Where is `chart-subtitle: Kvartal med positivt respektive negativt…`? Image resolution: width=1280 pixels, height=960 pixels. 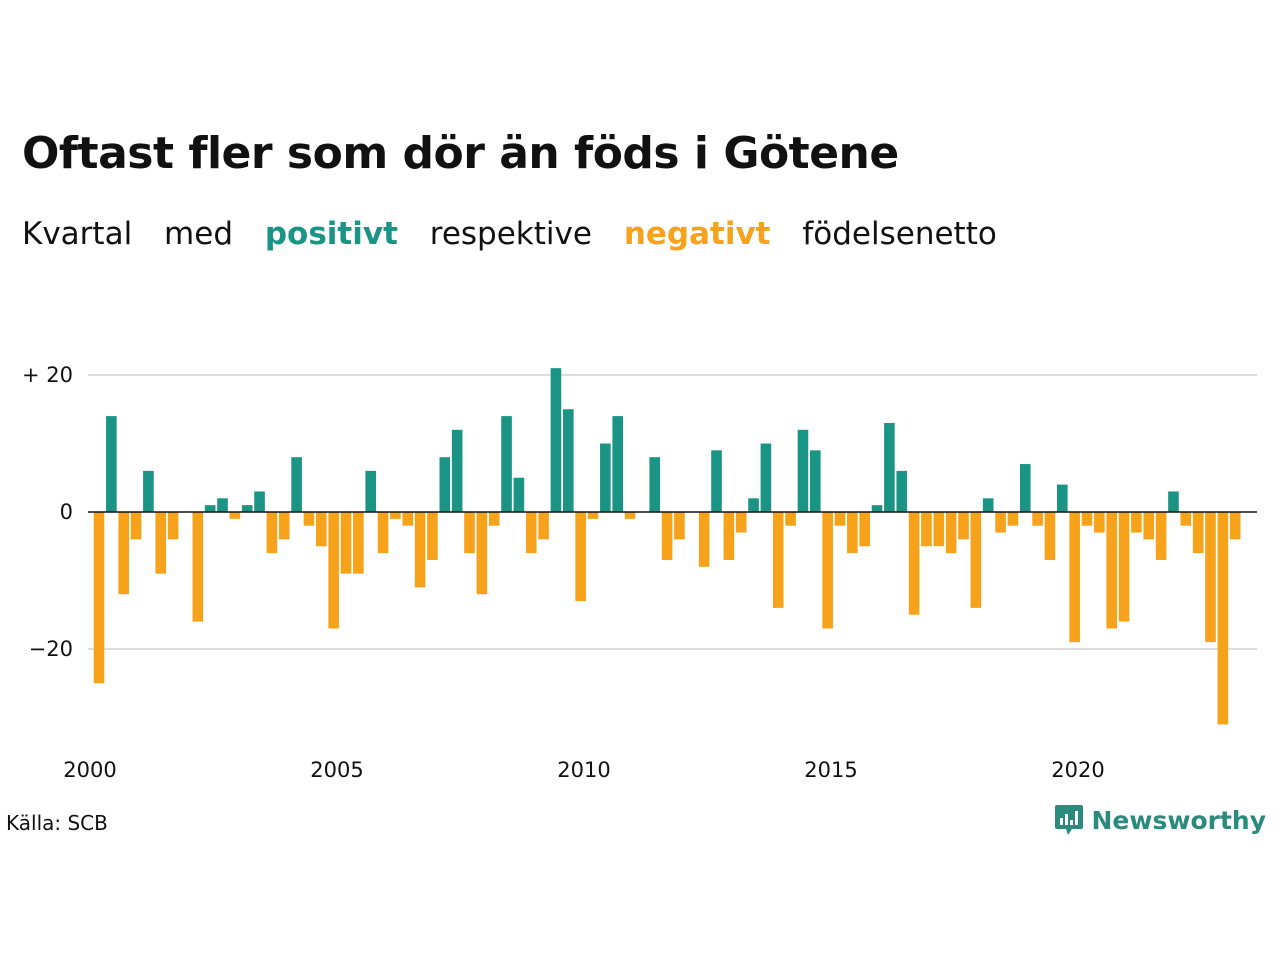 chart-subtitle: Kvartal med positivt respektive negativt… is located at coordinates (518, 234).